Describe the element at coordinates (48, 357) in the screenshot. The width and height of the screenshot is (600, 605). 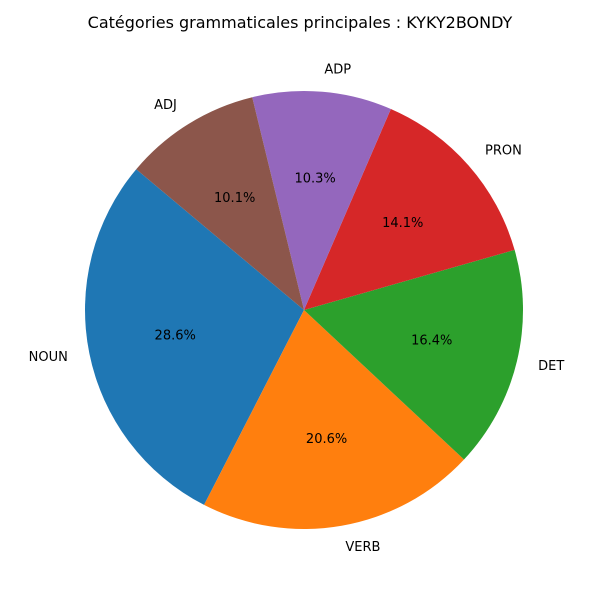
I see `slice-label-noun: NOUN` at that location.